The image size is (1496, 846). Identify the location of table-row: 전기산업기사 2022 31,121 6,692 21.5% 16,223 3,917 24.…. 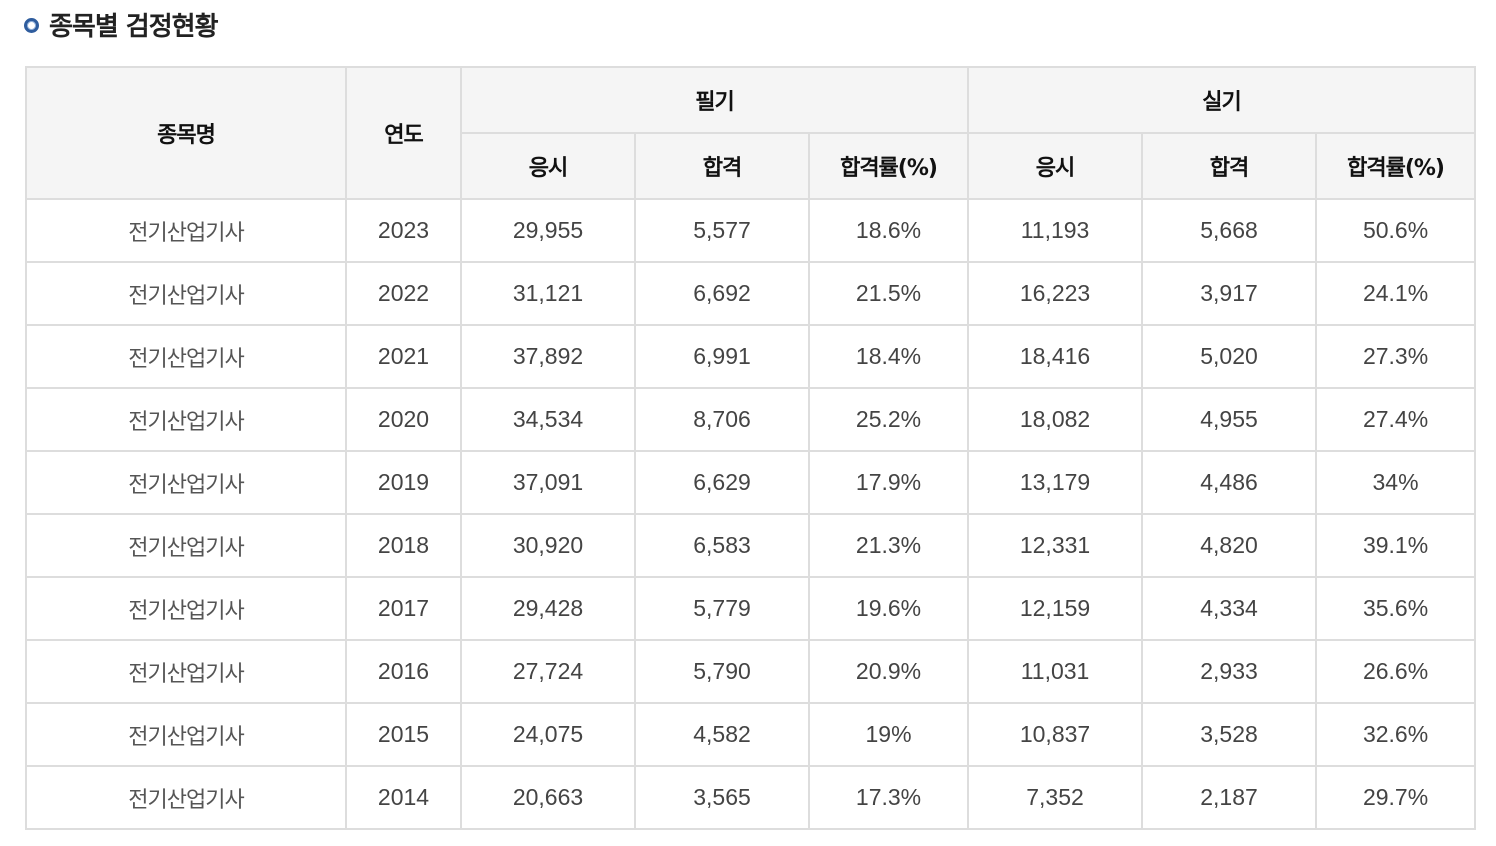
(751, 293).